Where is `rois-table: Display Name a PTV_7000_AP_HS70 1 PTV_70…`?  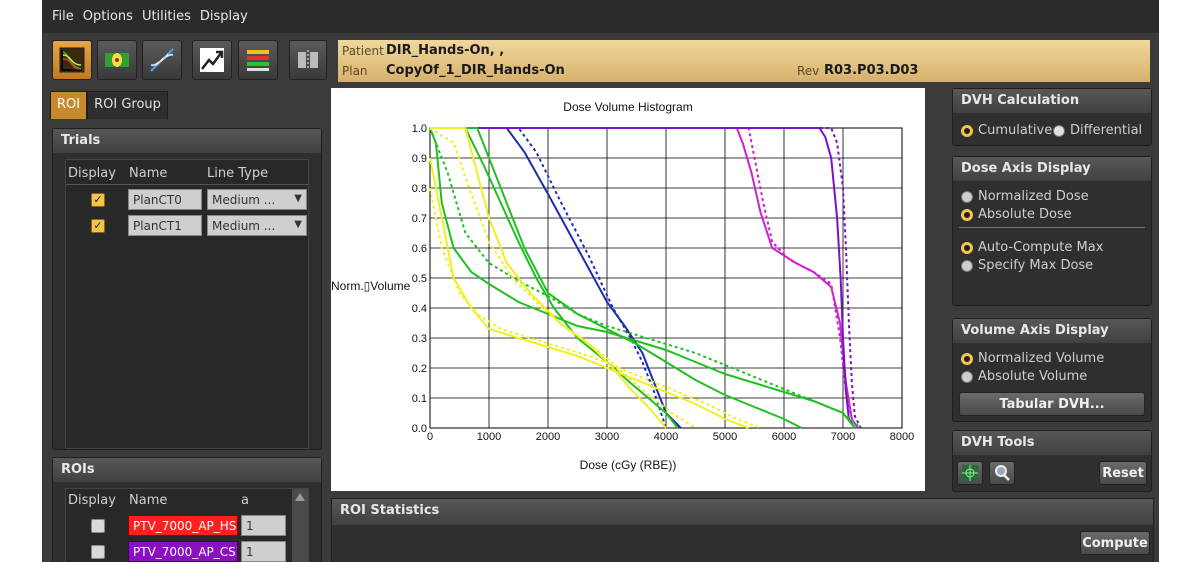 rois-table: Display Name a PTV_7000_AP_HS70 1 PTV_70… is located at coordinates (187, 525).